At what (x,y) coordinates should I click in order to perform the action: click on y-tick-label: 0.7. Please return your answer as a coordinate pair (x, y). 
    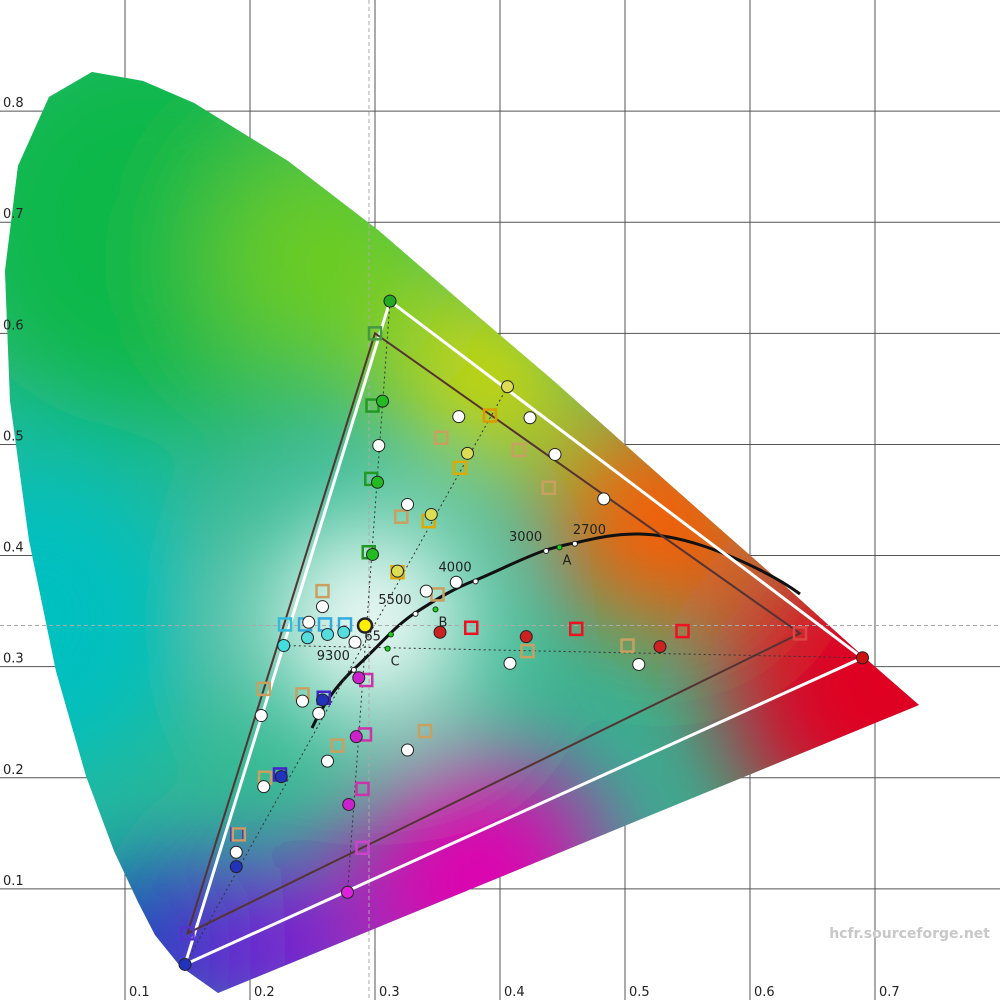
    Looking at the image, I should click on (13, 214).